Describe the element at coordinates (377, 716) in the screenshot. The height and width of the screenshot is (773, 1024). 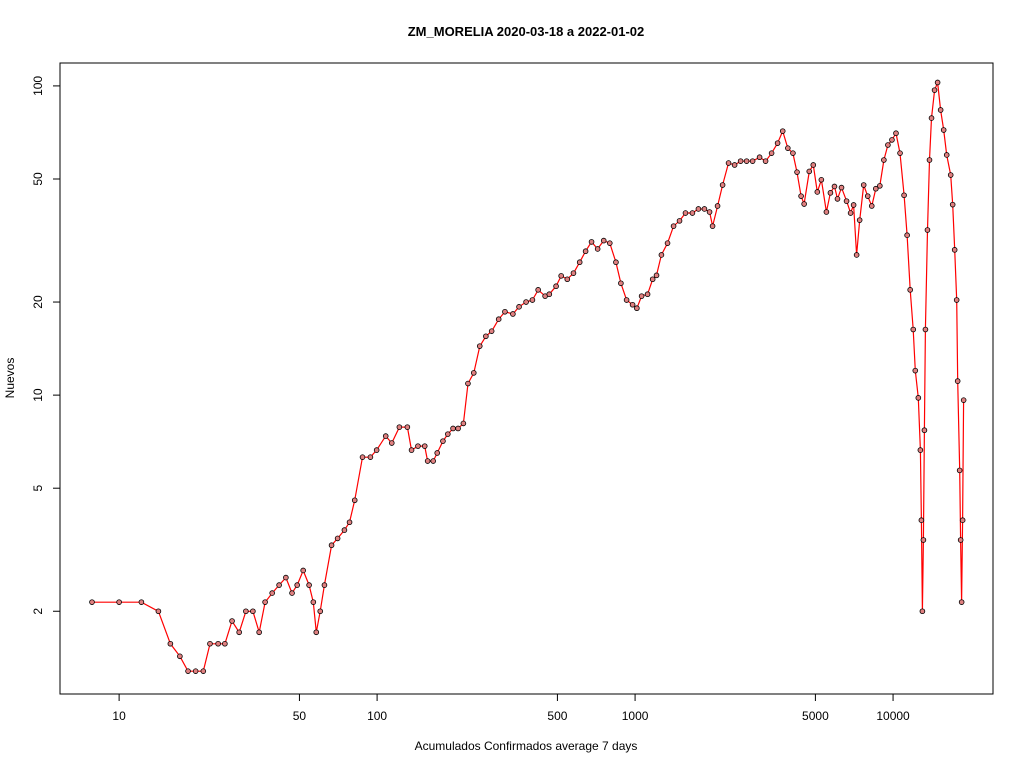
I see `x-tick-label: 100` at that location.